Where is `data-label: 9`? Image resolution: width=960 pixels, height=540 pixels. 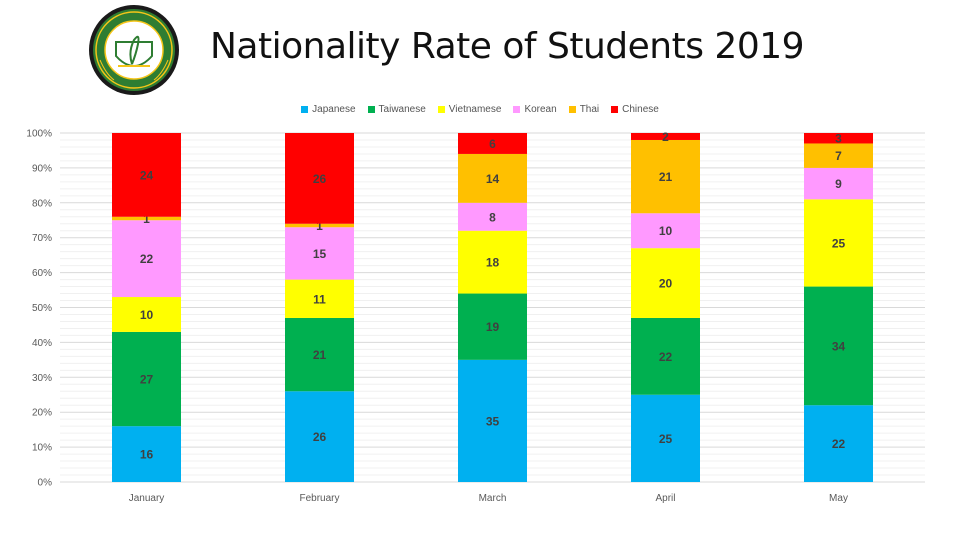
data-label: 9 is located at coordinates (838, 184).